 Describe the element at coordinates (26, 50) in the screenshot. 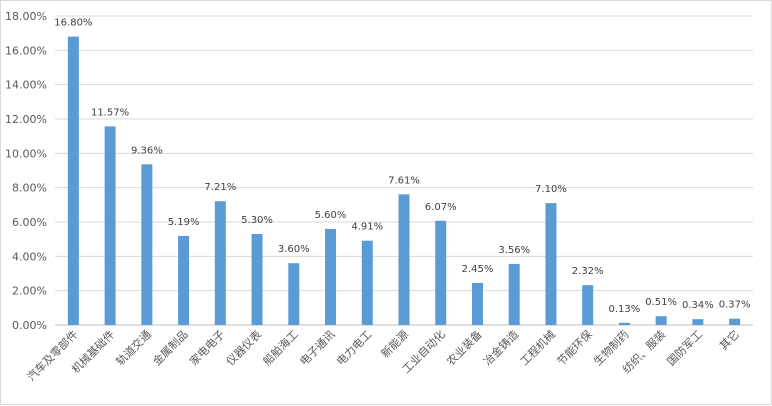

I see `y-tick-label: 16.00%` at that location.